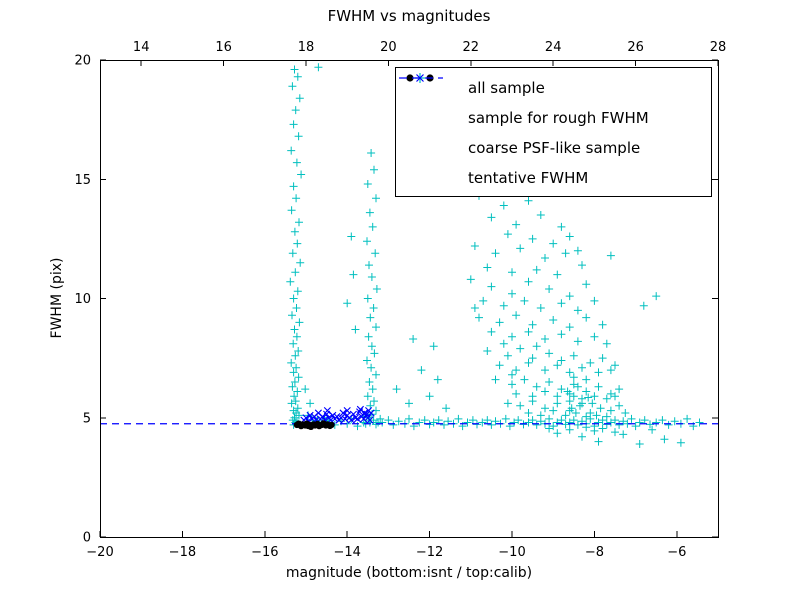 The image size is (800, 600). What do you see at coordinates (556, 103) in the screenshot?
I see `legend-item-rough-fwhm: sample for rough FWHM` at bounding box center [556, 103].